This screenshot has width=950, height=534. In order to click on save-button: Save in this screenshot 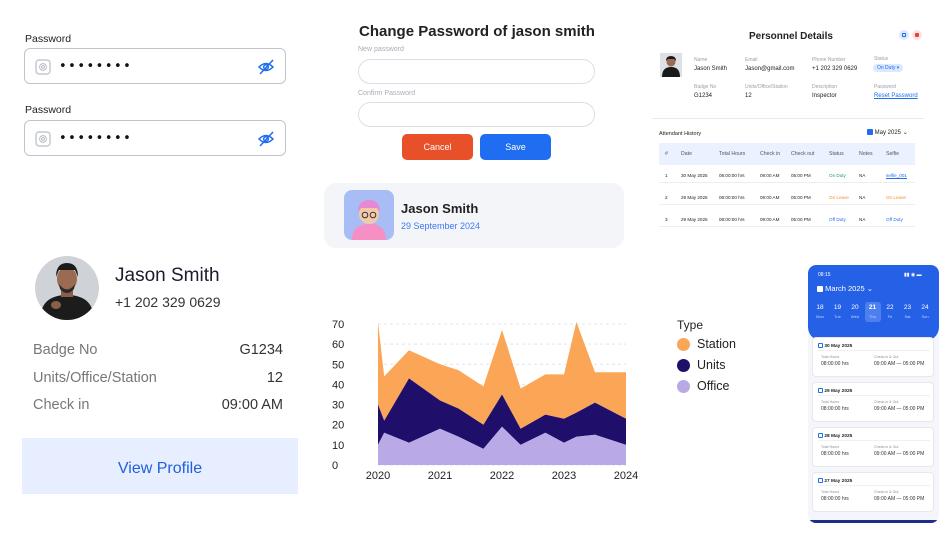, I will do `click(515, 147)`.